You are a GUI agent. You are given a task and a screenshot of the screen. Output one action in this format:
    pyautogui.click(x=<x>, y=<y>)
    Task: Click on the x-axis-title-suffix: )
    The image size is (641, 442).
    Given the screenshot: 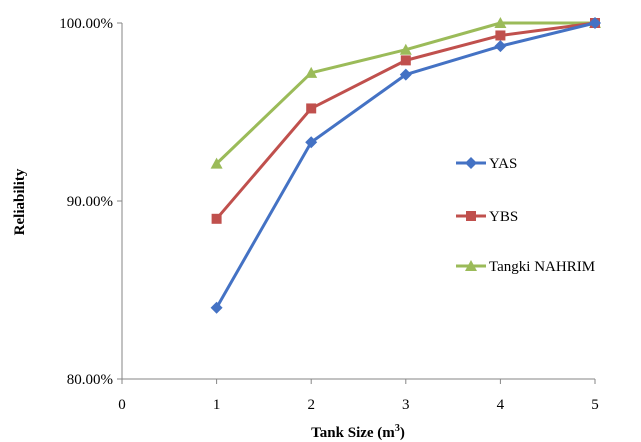 What is the action you would take?
    pyautogui.click(x=402, y=433)
    